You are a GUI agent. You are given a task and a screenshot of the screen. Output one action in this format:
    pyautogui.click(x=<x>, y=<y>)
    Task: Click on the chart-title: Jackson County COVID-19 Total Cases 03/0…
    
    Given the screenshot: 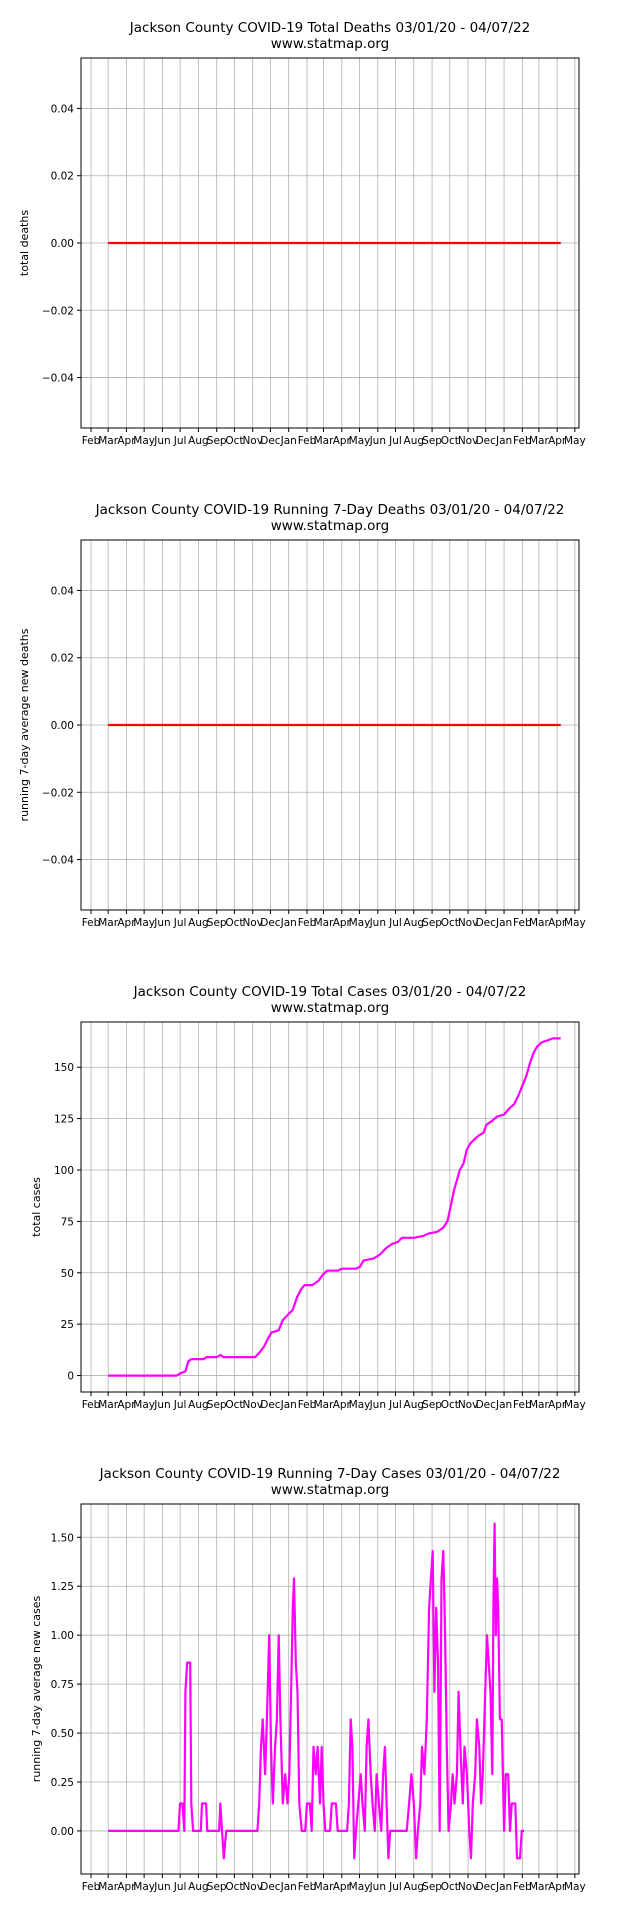 What is the action you would take?
    pyautogui.click(x=330, y=992)
    